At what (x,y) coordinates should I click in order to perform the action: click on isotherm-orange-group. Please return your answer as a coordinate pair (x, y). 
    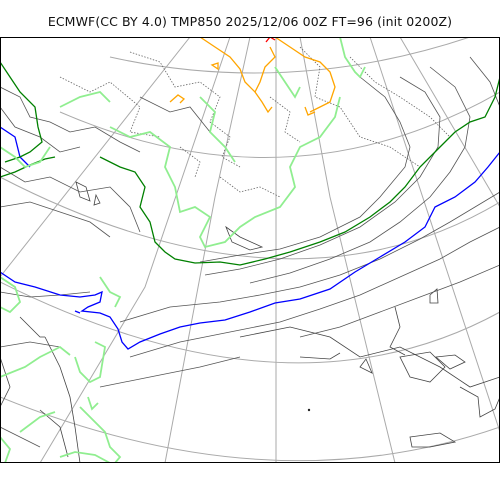
    Looking at the image, I should click on (252, 76).